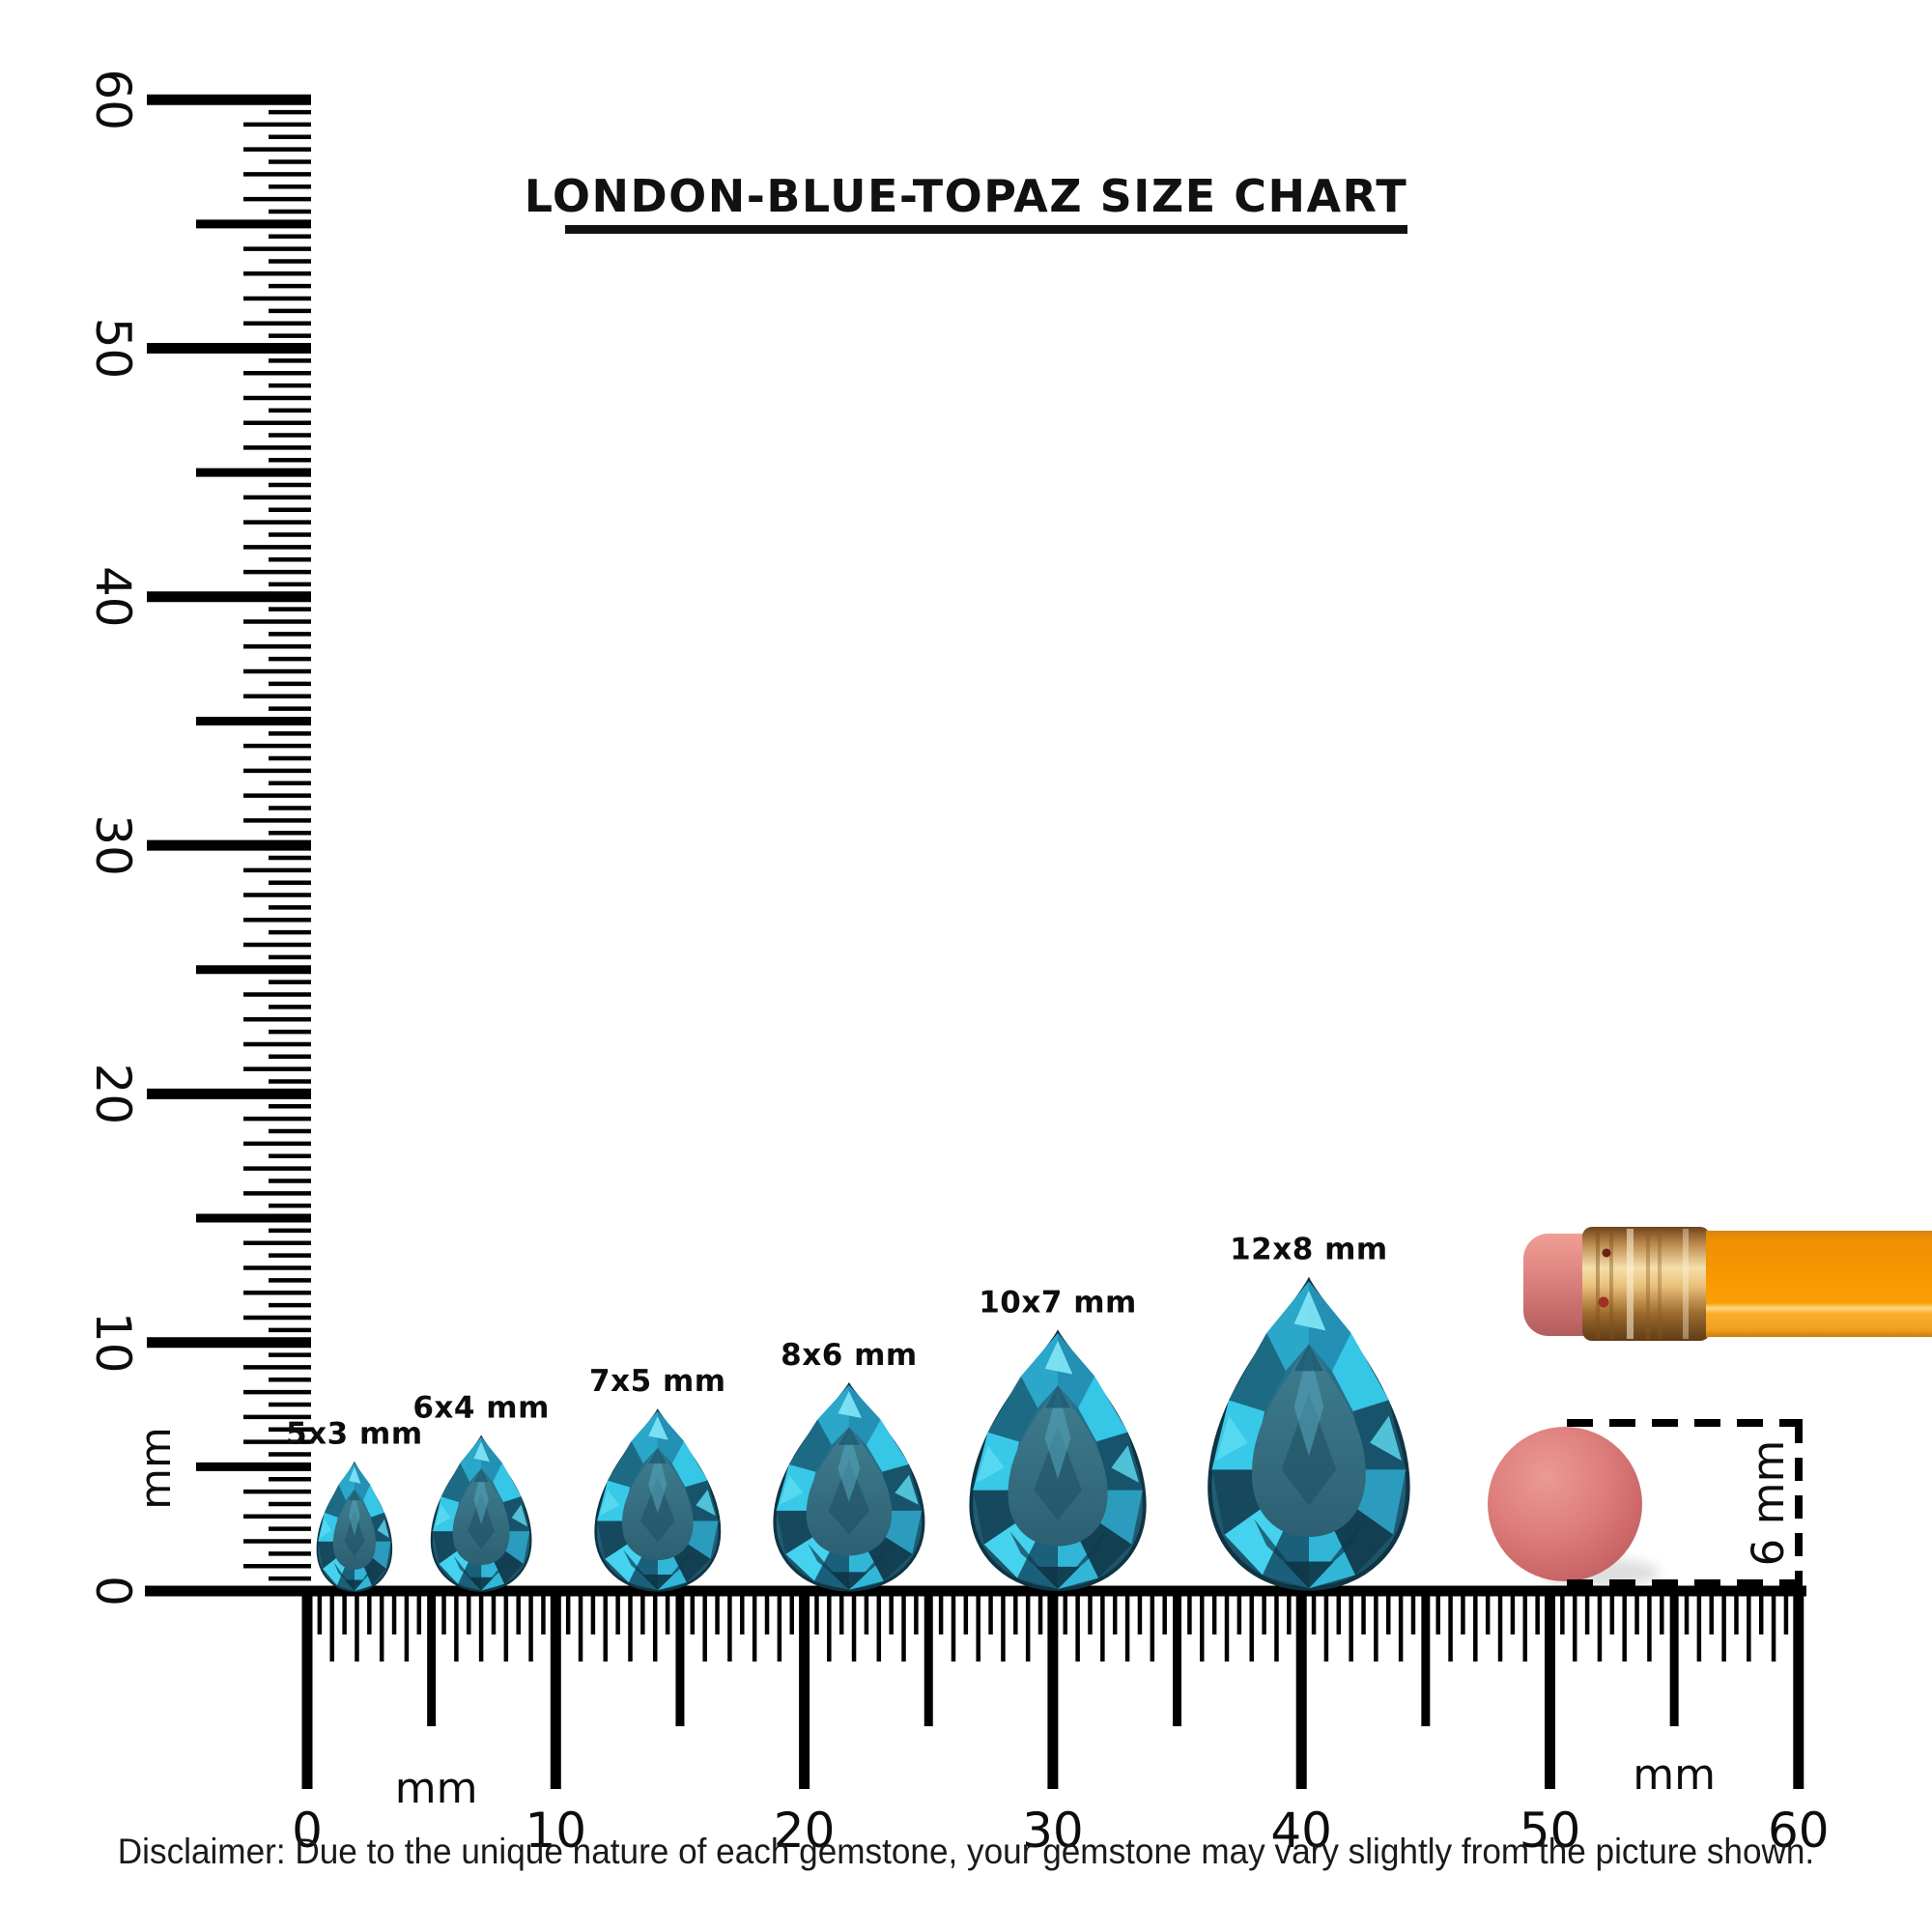  Describe the element at coordinates (113, 349) in the screenshot. I see `v-ruler-number: 50` at that location.